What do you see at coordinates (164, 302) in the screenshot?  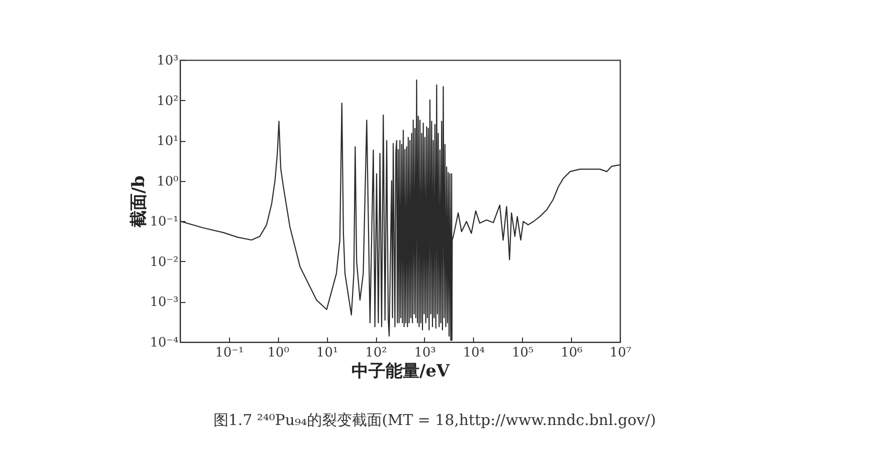 I see `y-tick-label: 10⁻³` at bounding box center [164, 302].